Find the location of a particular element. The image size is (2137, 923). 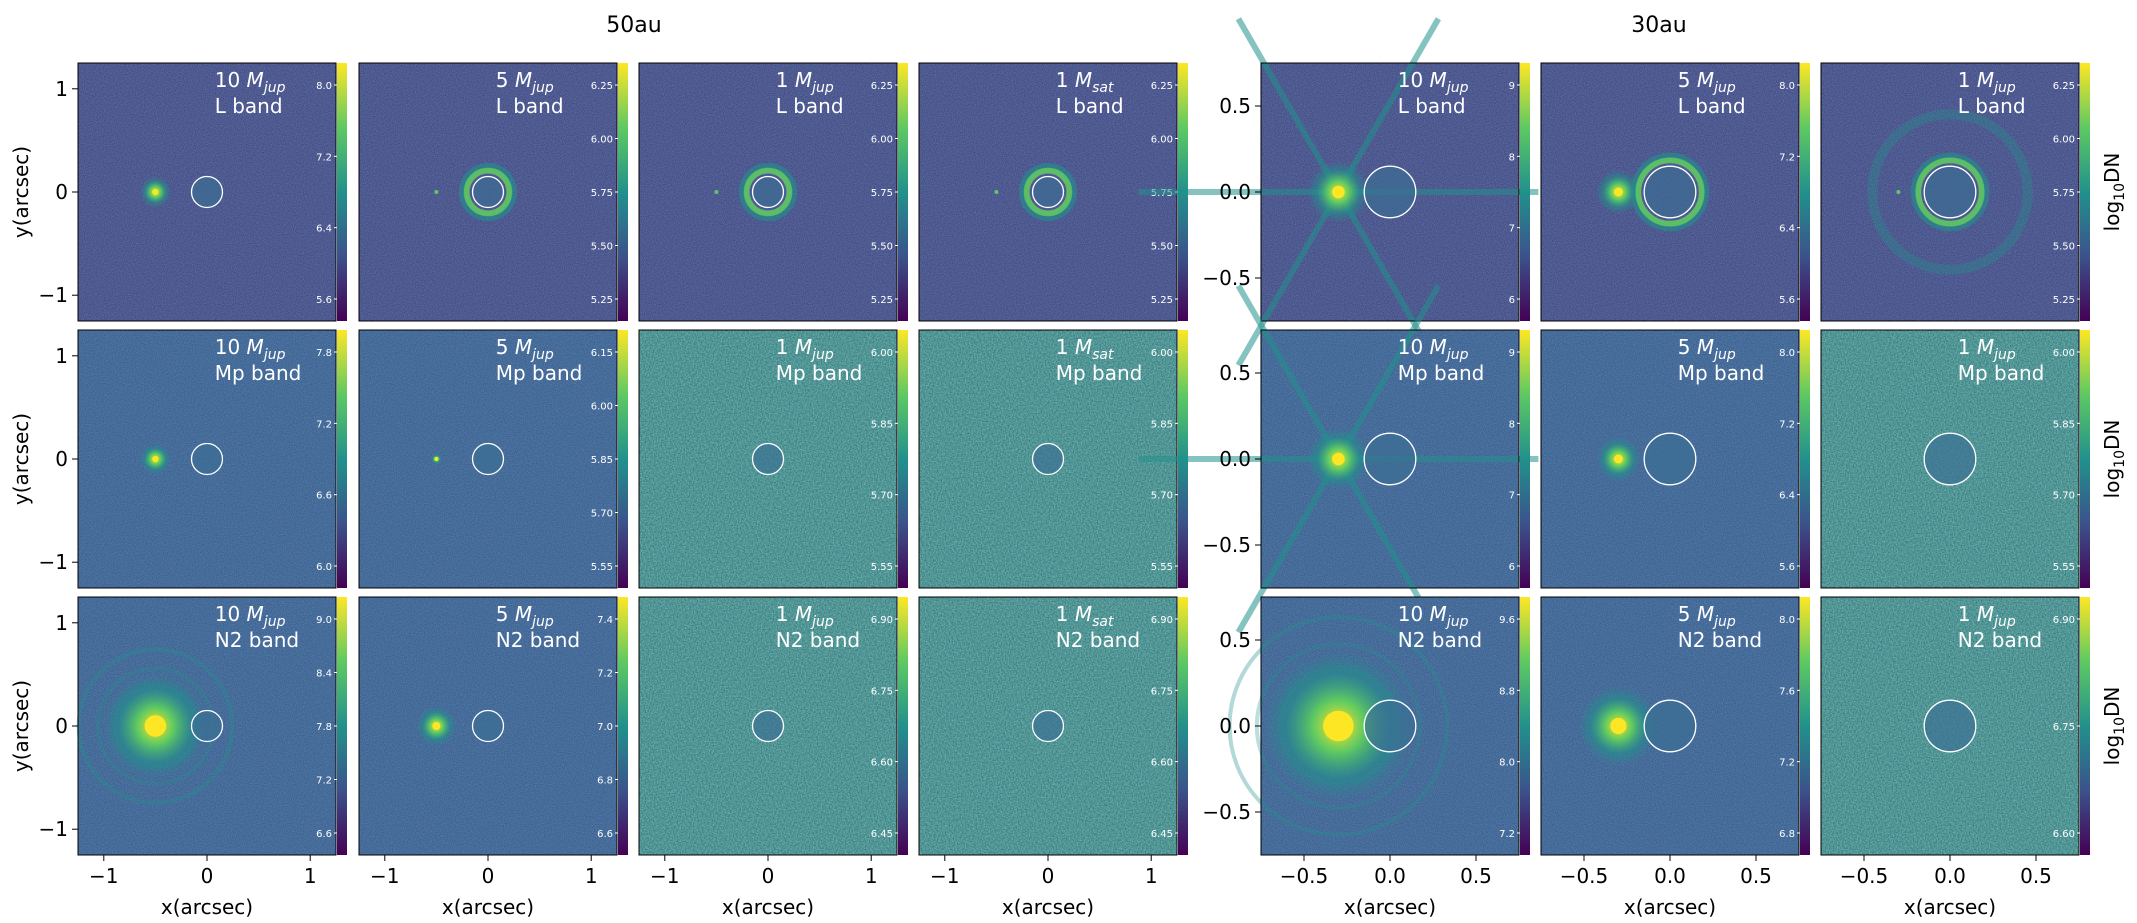

x-tick-label: −0.5 is located at coordinates (1584, 876).